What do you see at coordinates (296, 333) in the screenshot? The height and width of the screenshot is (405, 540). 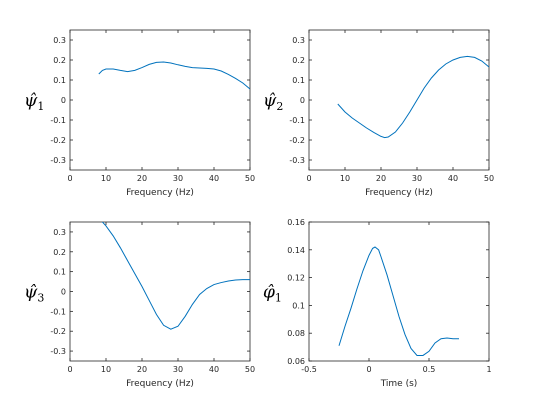 I see `y-tick-label: 0.08` at bounding box center [296, 333].